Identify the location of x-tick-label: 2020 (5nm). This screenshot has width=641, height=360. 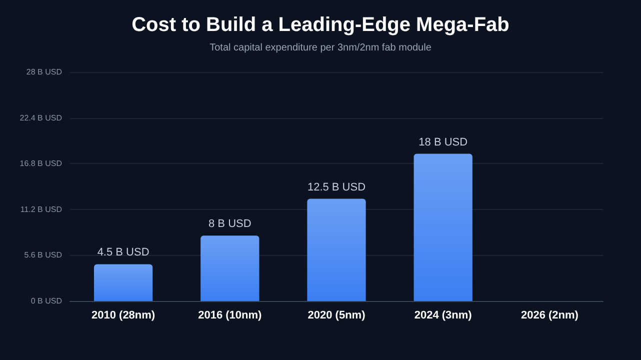
(337, 316).